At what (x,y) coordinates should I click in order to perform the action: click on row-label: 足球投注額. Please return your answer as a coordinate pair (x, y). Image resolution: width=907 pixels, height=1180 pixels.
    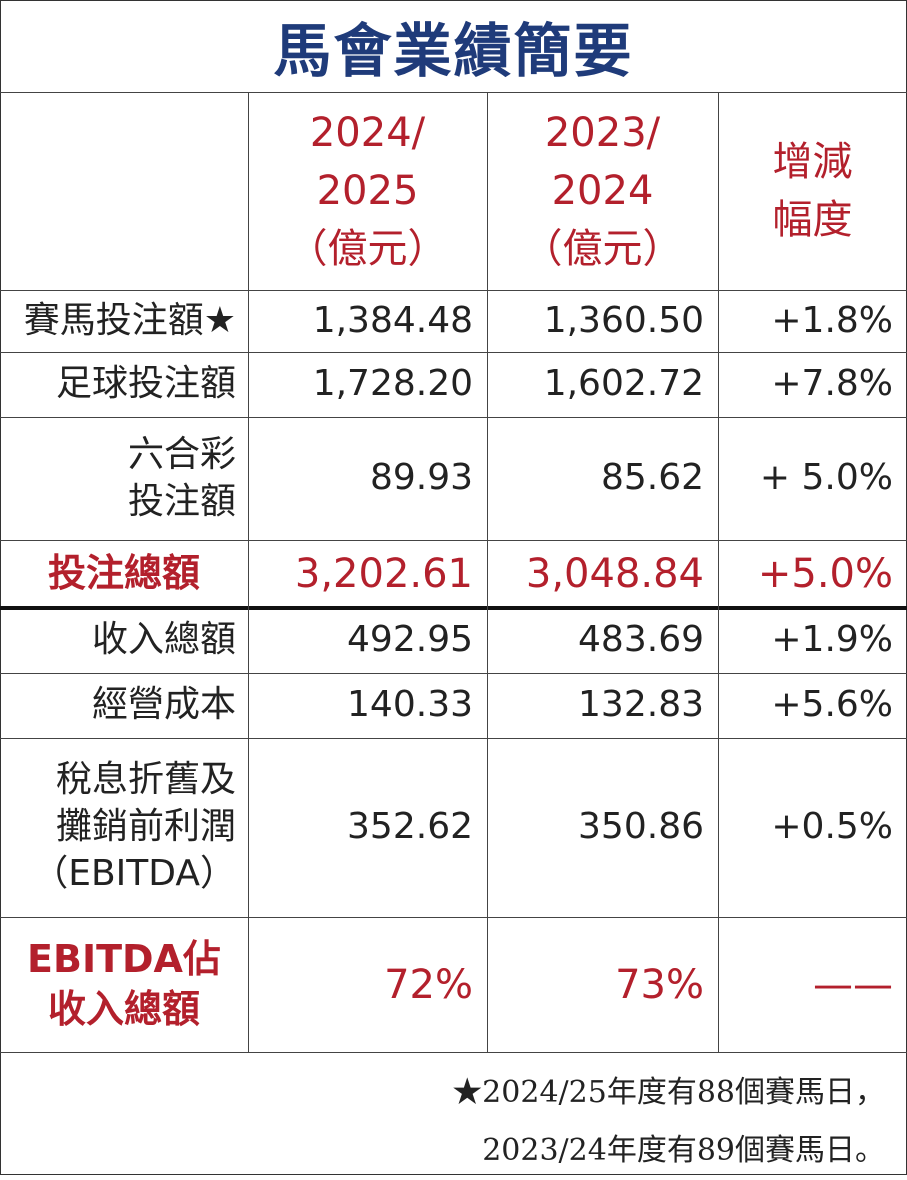
    Looking at the image, I should click on (124, 384).